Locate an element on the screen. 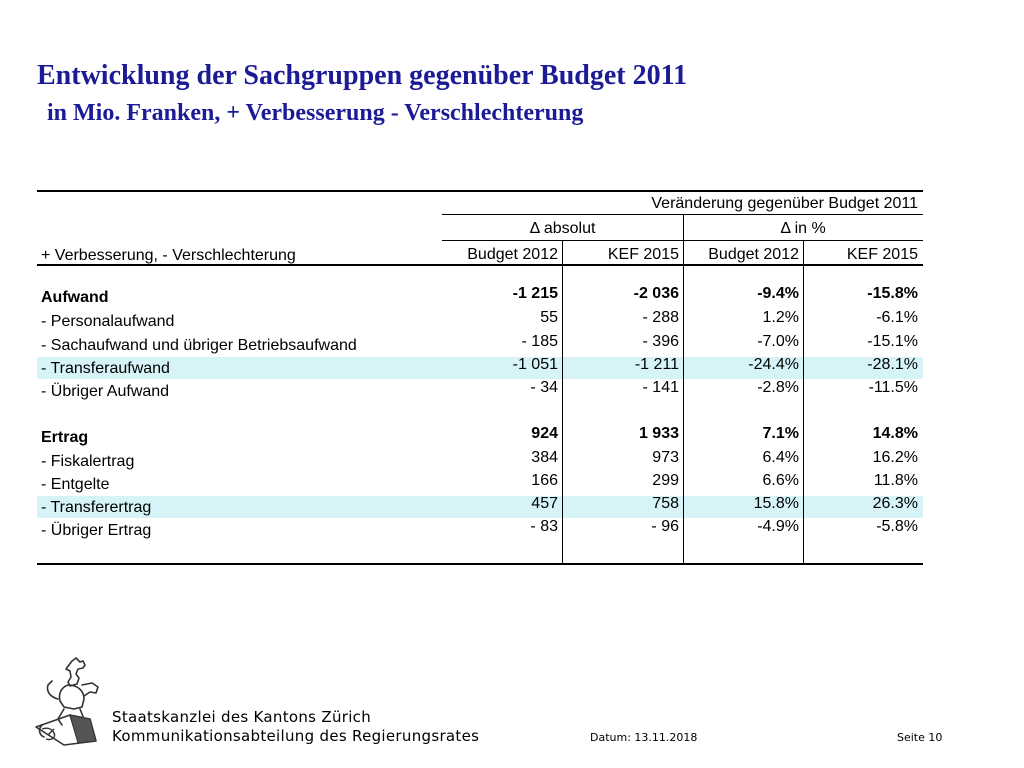 The width and height of the screenshot is (1024, 768). row-value: 7.1% is located at coordinates (780, 433).